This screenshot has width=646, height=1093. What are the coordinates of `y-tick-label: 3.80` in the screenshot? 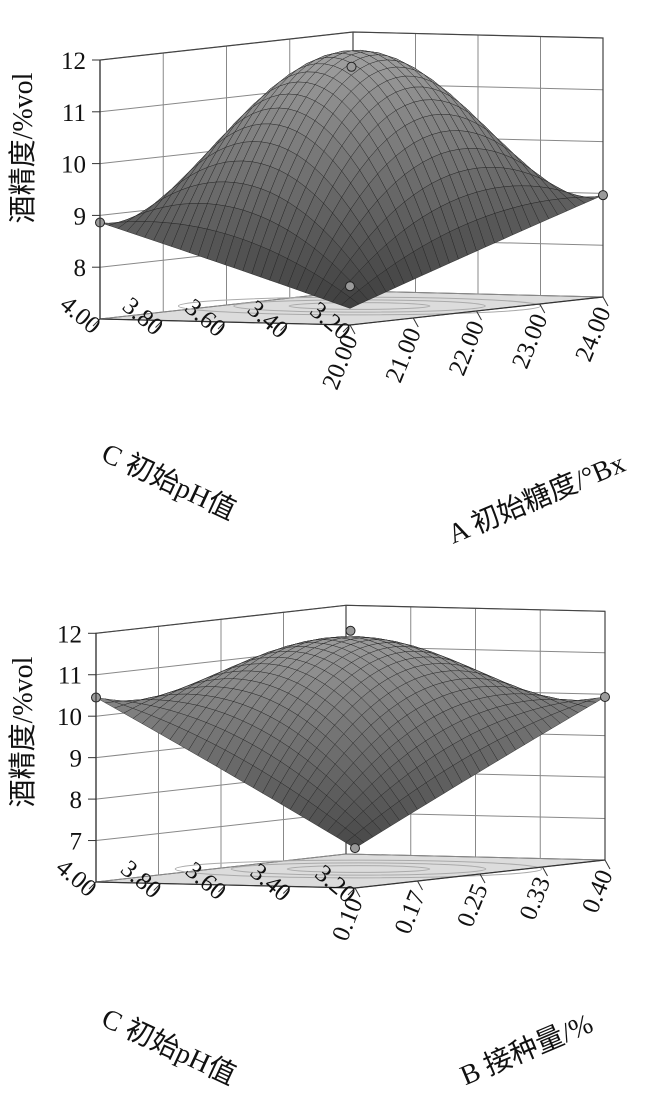 It's located at (142, 316).